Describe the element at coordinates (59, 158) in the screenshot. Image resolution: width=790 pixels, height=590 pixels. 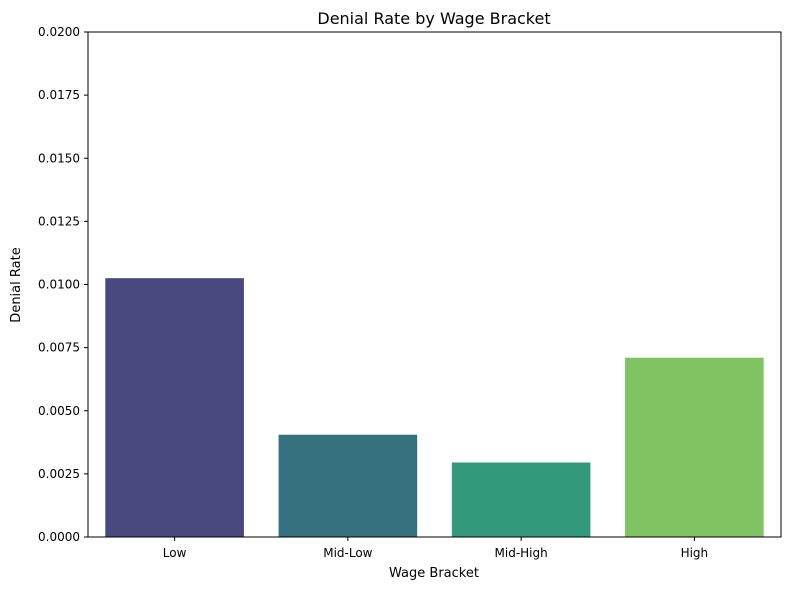
I see `y-tick-label: 0.0150` at that location.